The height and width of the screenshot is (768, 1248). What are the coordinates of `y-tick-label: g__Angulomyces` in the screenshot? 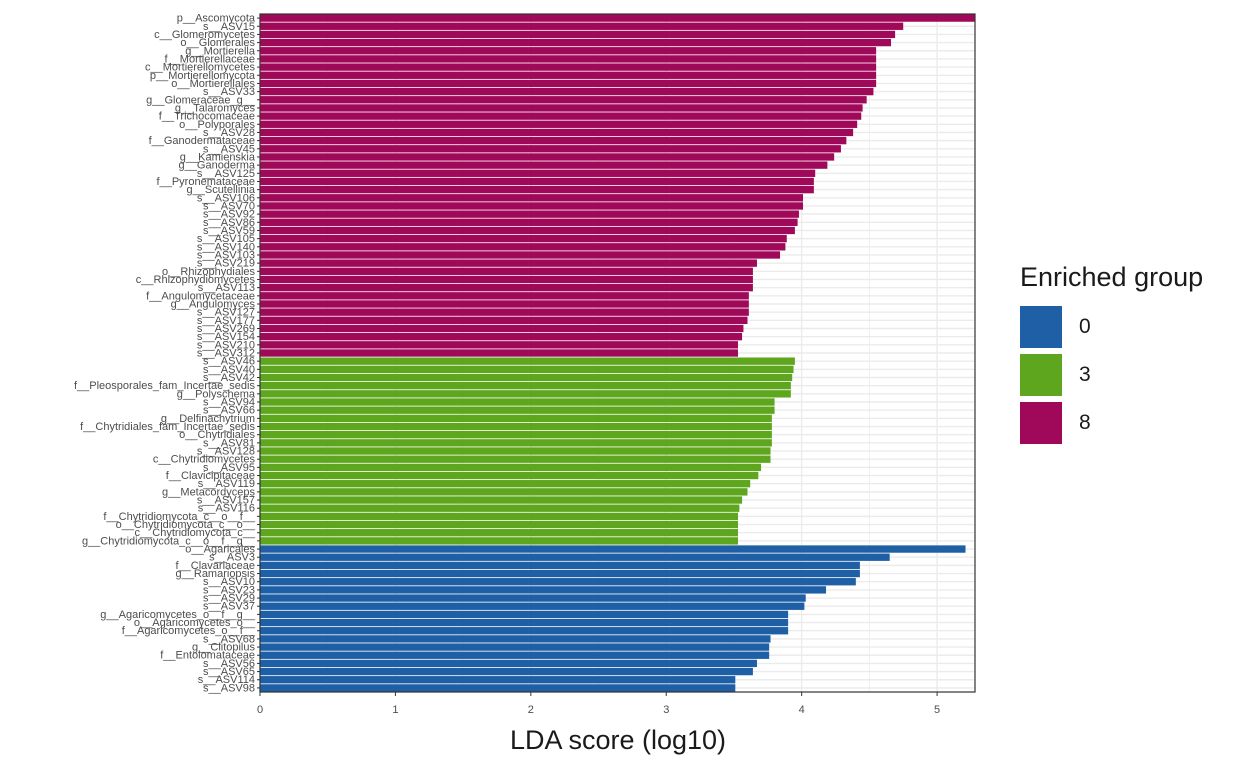 It's located at (213, 304).